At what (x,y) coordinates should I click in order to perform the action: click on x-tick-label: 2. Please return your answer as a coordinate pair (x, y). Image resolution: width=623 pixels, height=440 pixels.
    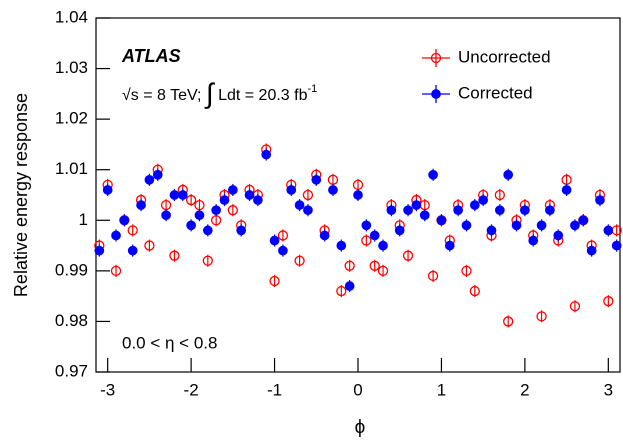
    Looking at the image, I should click on (524, 389).